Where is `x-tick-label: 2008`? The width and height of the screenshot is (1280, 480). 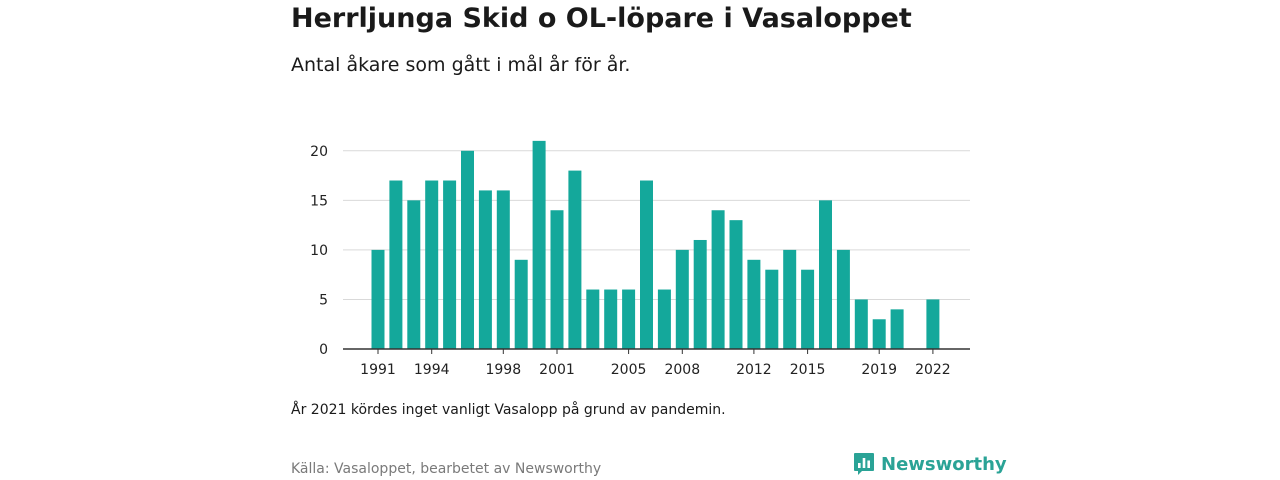 x-tick-label: 2008 is located at coordinates (682, 370).